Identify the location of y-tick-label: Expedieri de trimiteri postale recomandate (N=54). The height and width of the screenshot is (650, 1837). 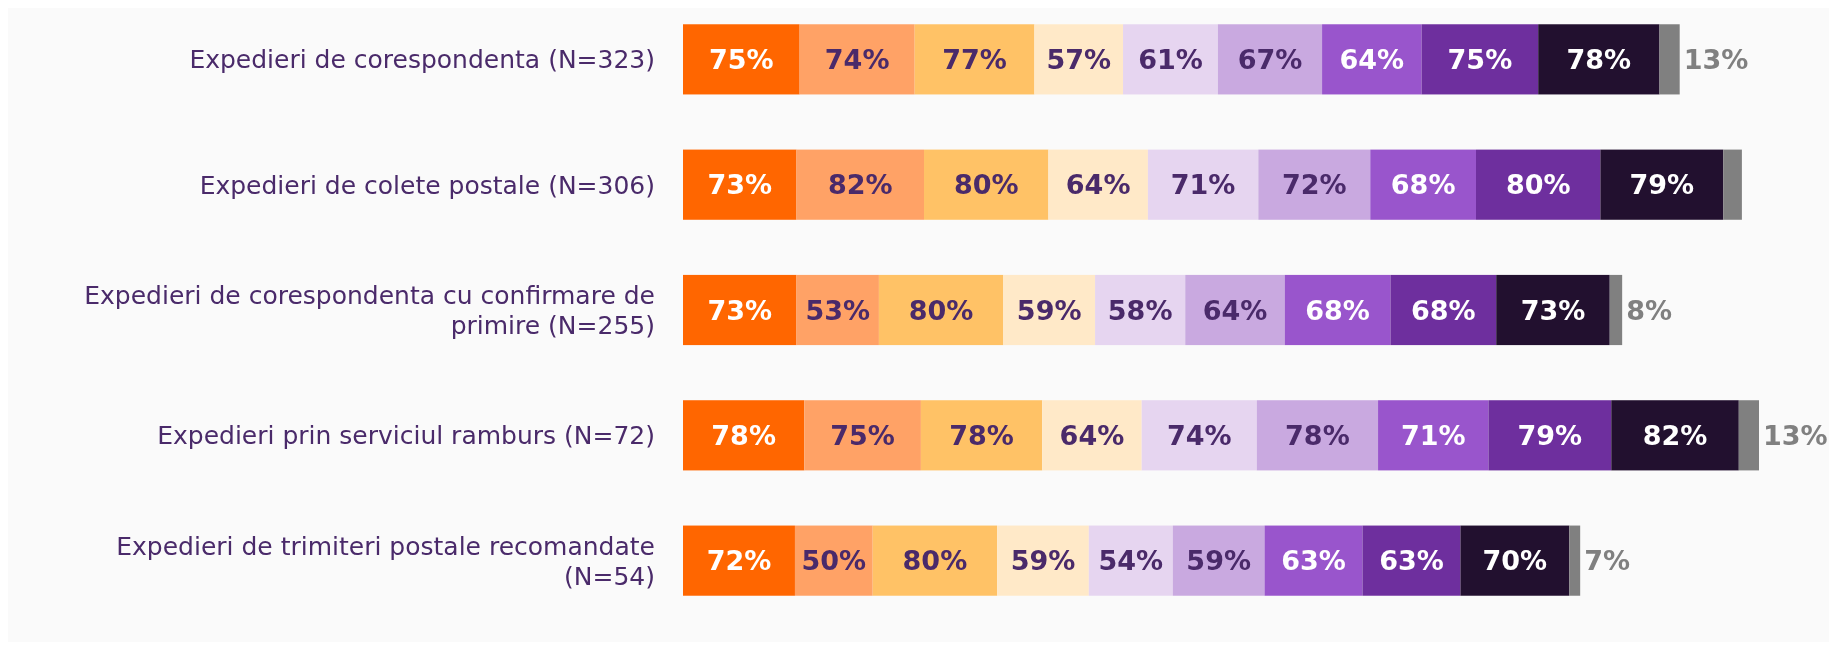
(385, 561).